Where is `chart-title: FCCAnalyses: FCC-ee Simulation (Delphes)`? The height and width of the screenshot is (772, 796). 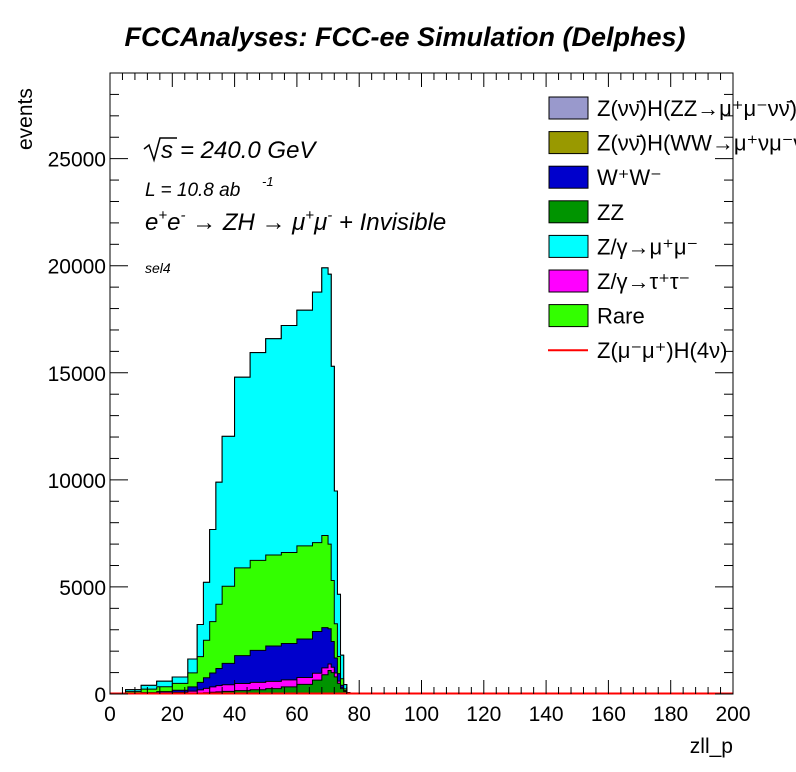 chart-title: FCCAnalyses: FCC-ee Simulation (Delphes) is located at coordinates (404, 37).